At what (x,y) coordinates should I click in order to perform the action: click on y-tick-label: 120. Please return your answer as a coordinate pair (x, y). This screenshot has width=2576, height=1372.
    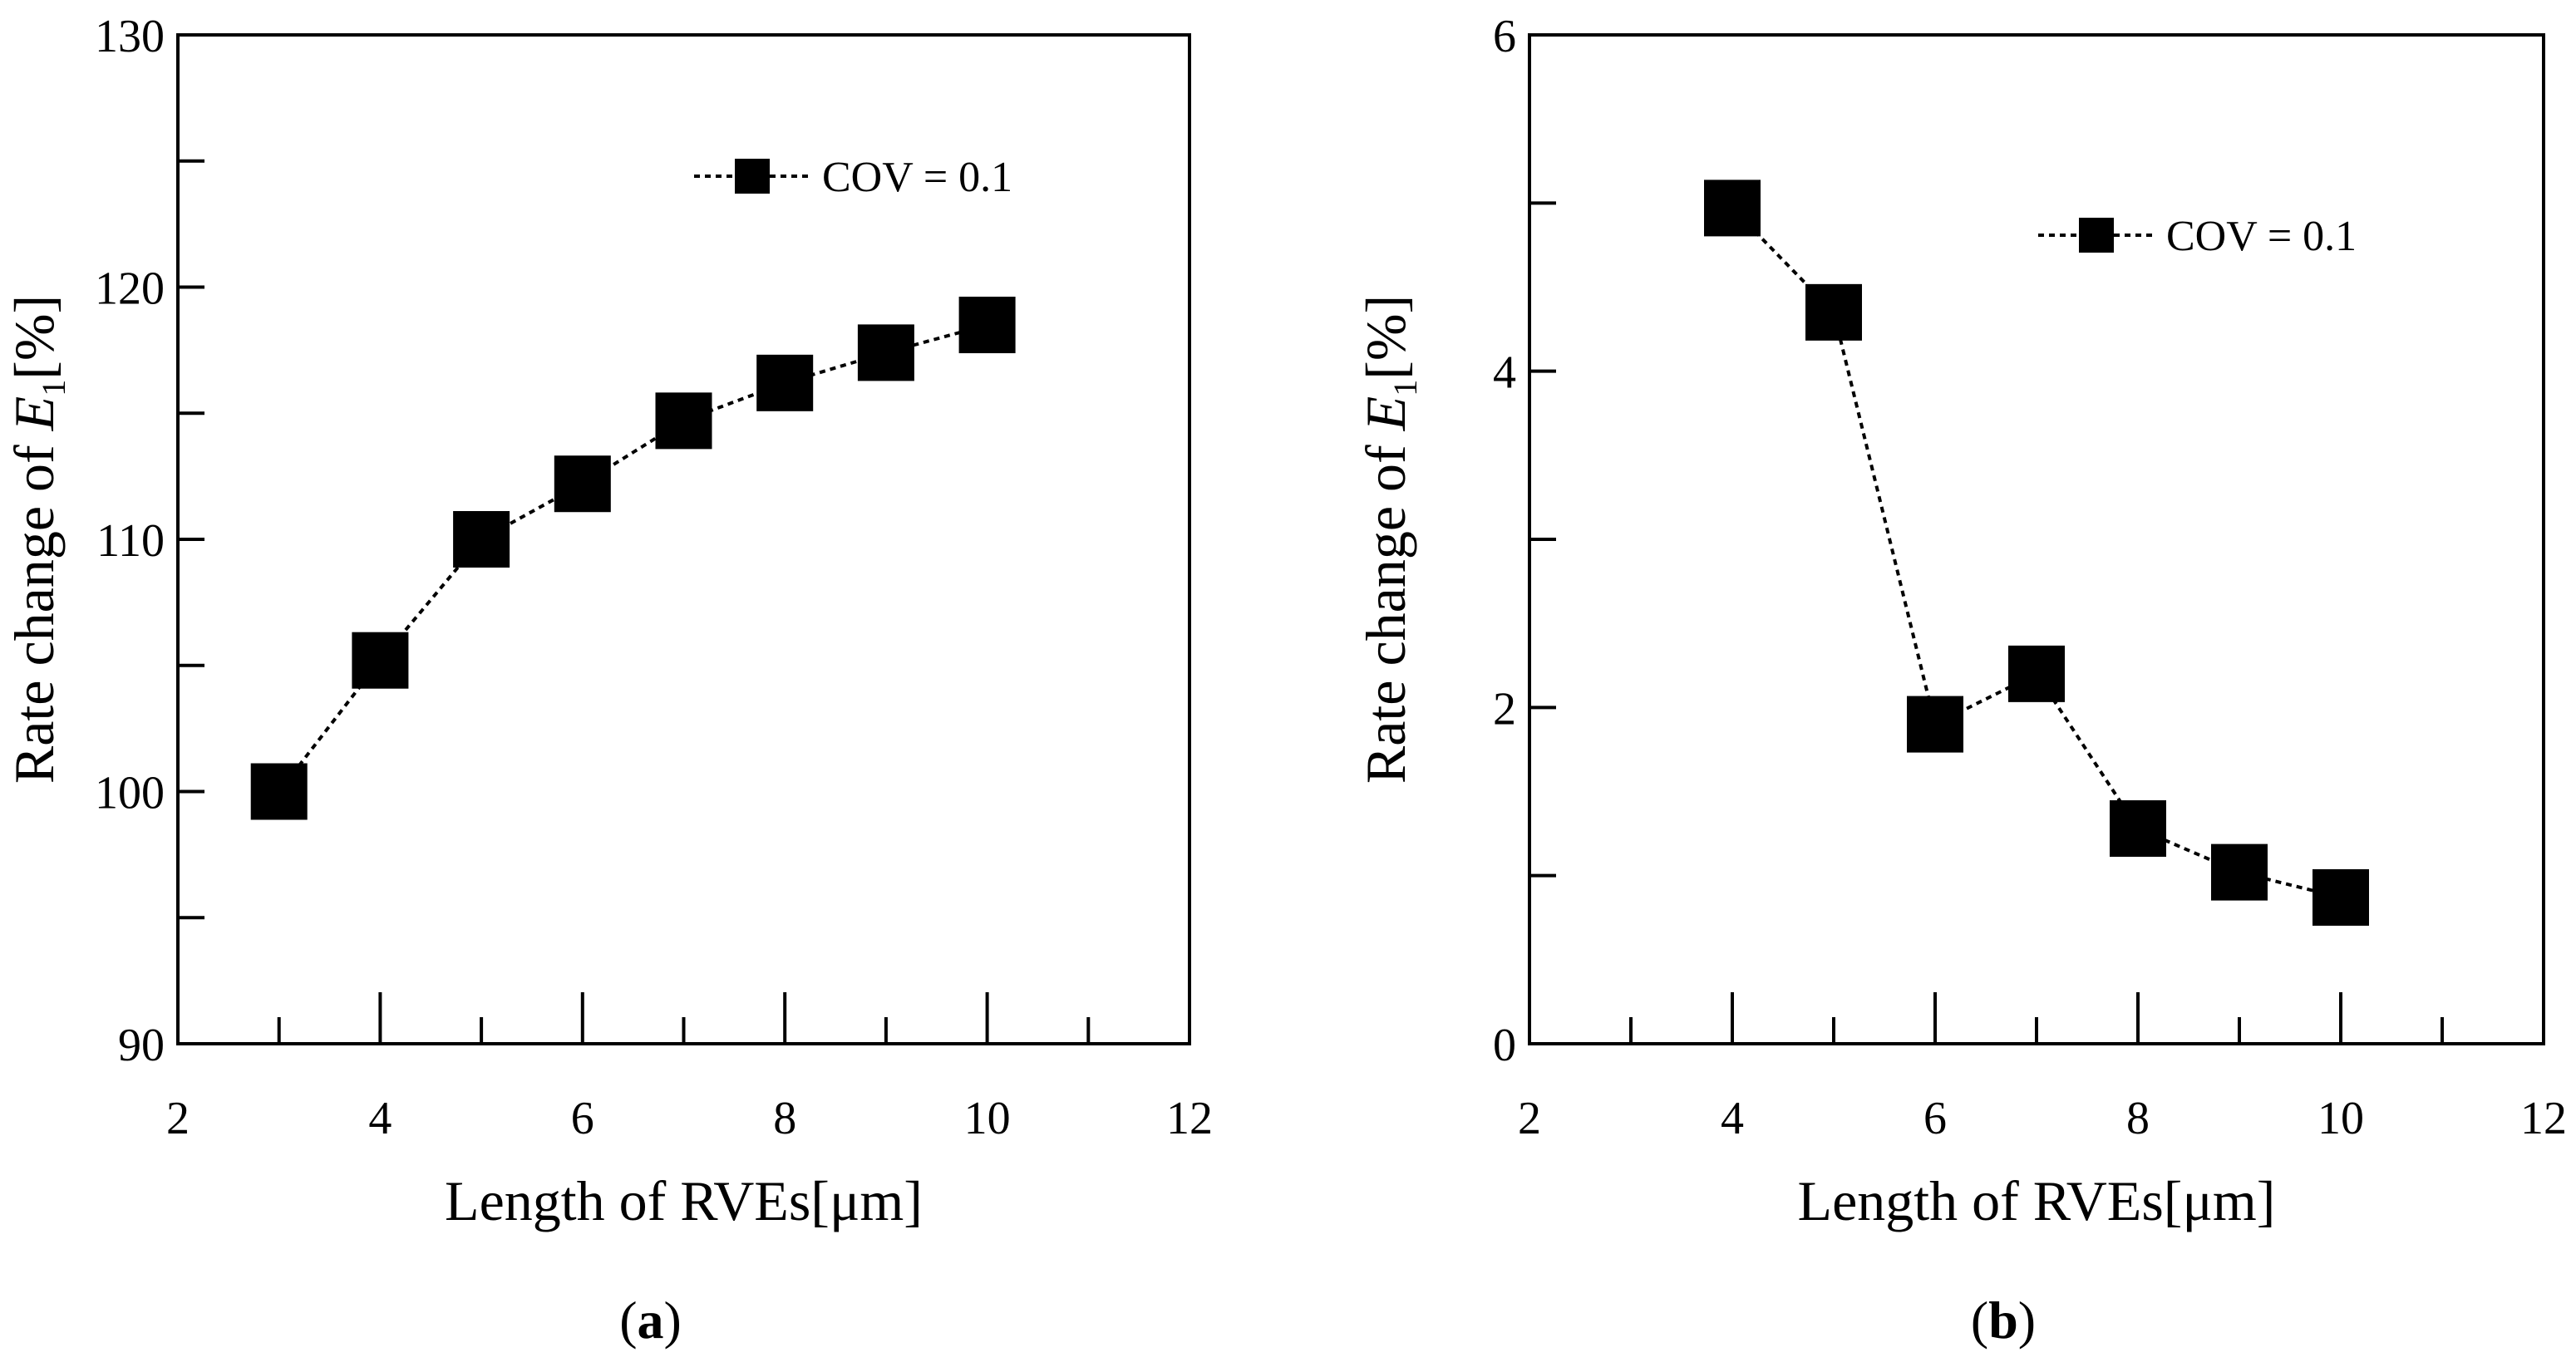
    Looking at the image, I should click on (130, 289).